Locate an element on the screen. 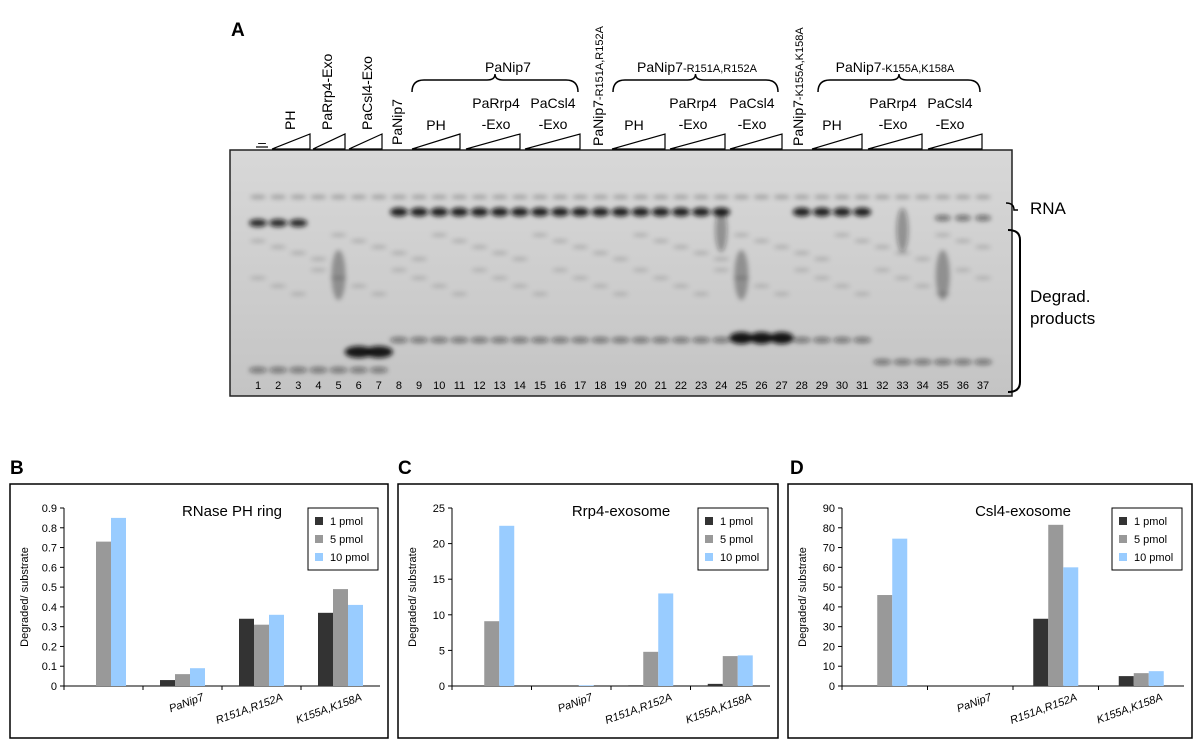 Image resolution: width=1200 pixels, height=744 pixels. group-label-part: -K155A,K158A is located at coordinates (918, 69).